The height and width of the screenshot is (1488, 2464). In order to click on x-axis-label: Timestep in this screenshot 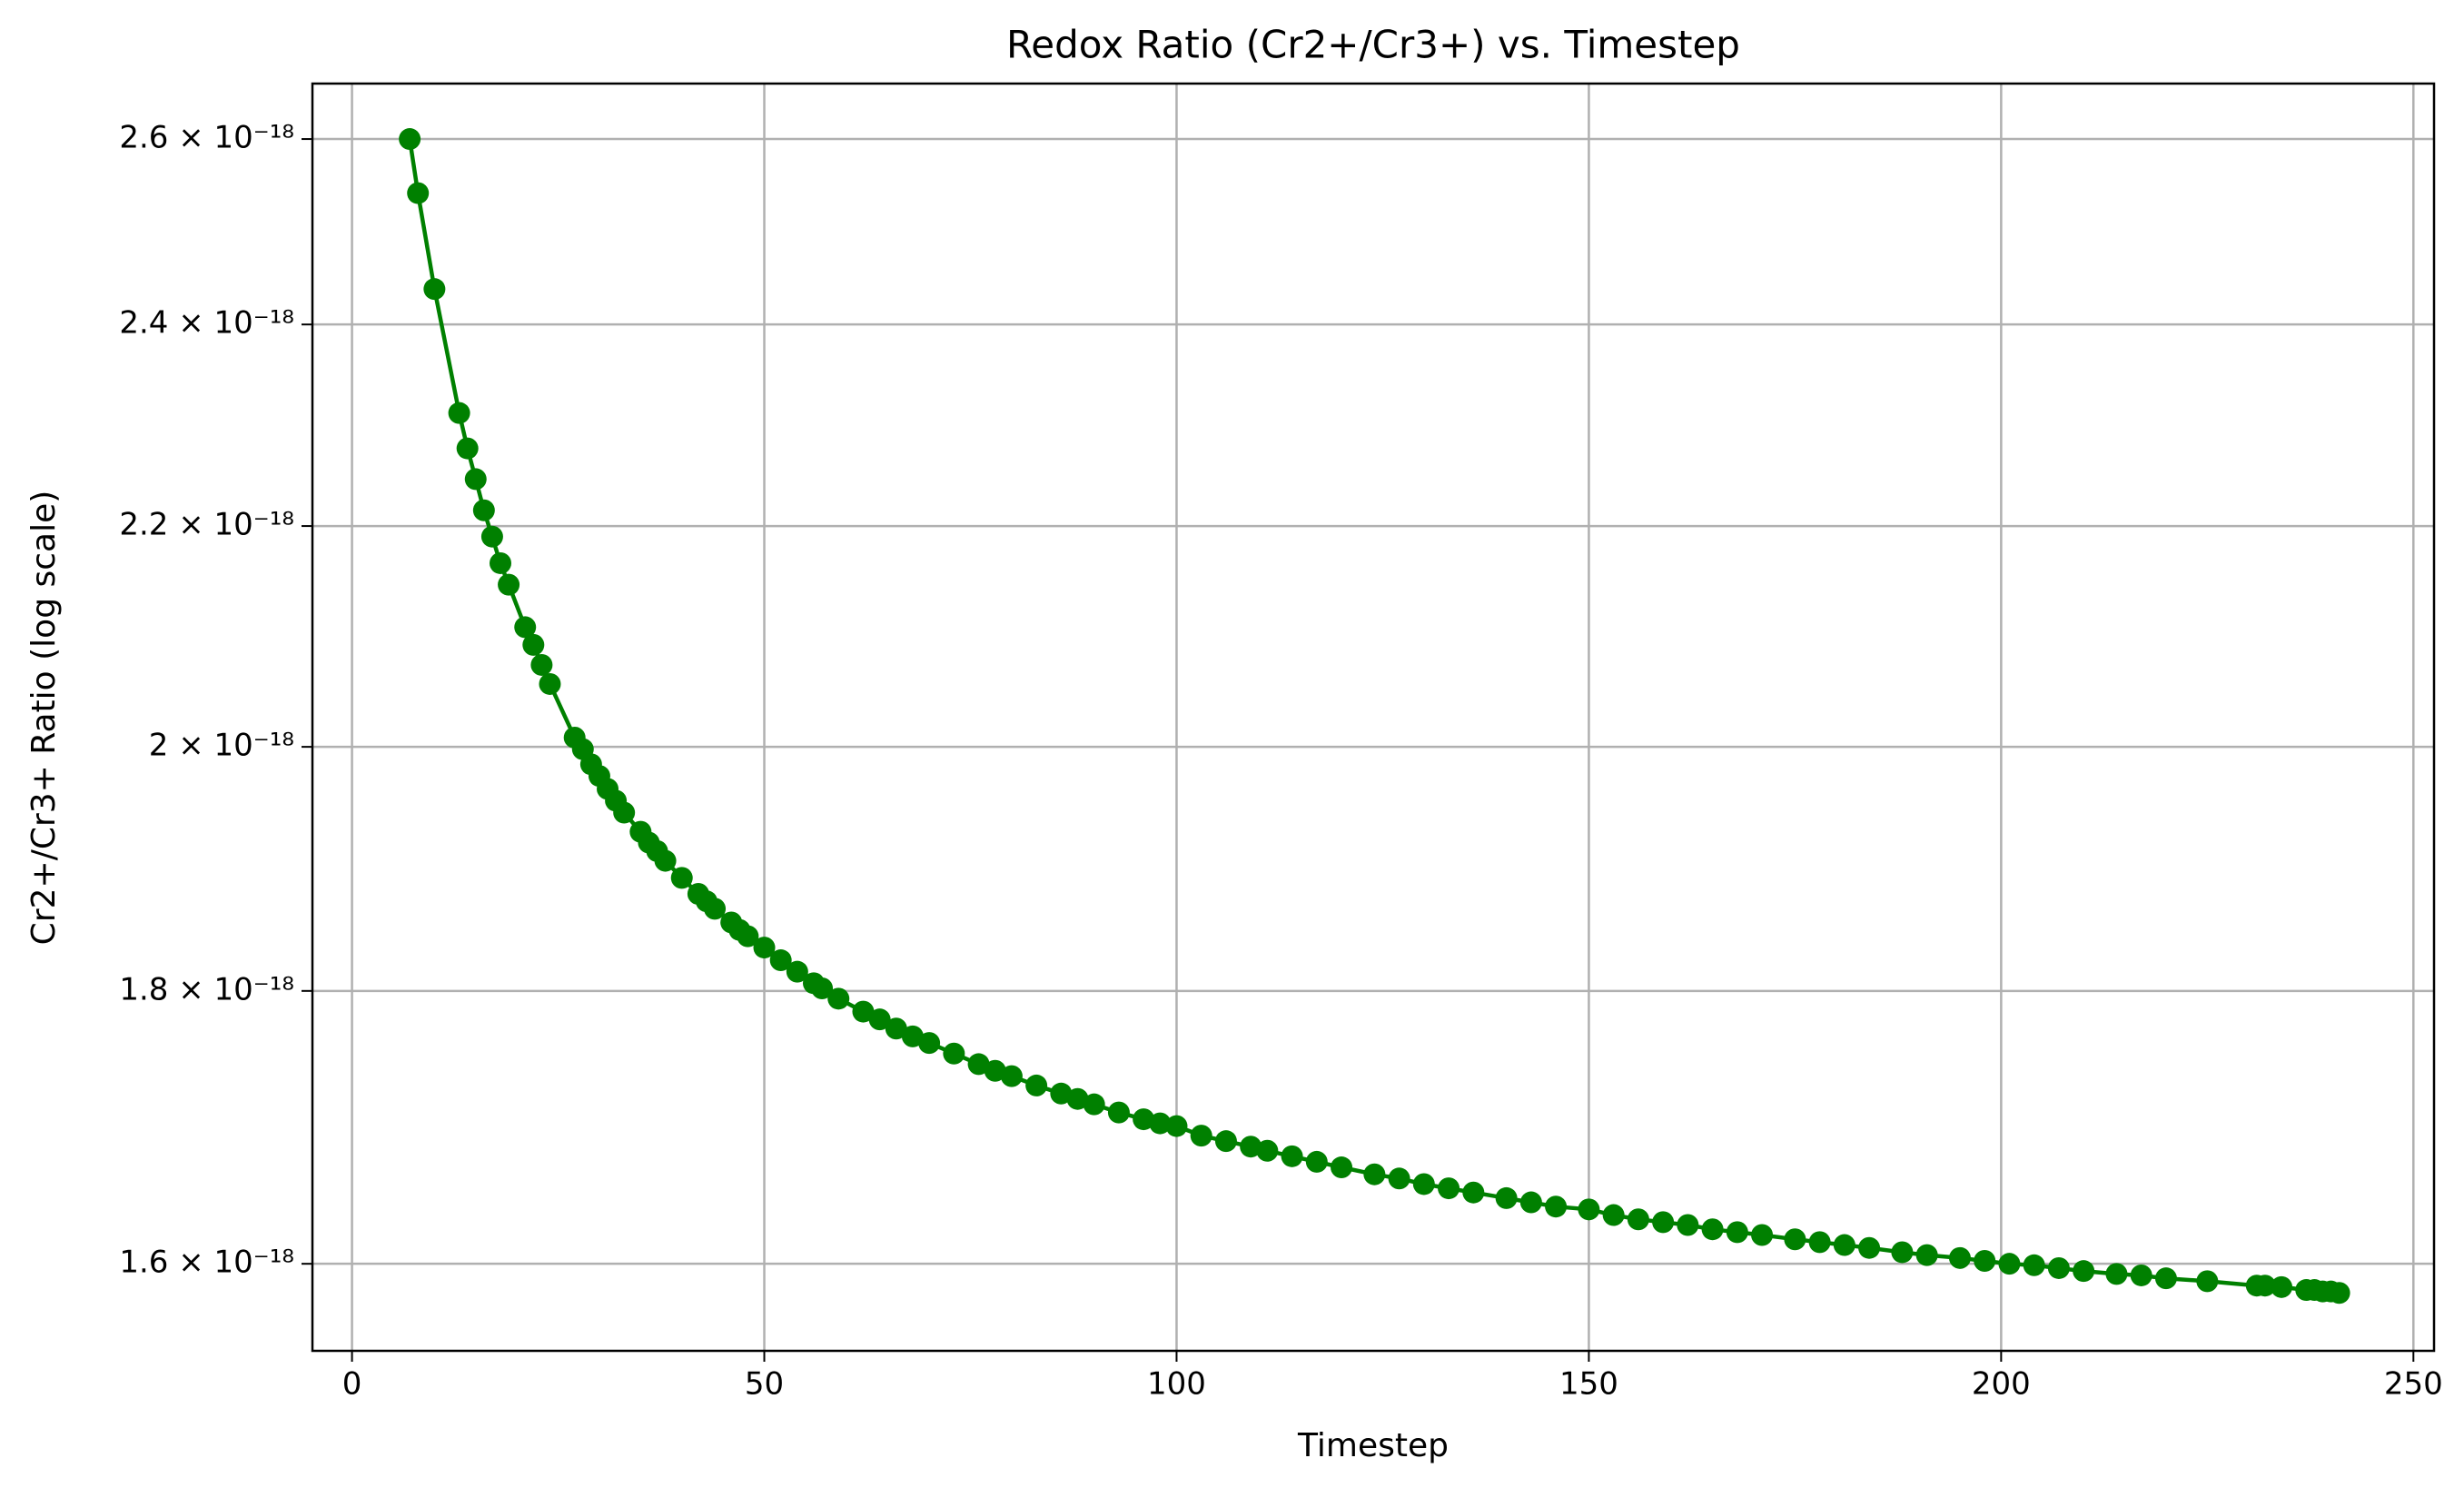, I will do `click(1373, 1445)`.